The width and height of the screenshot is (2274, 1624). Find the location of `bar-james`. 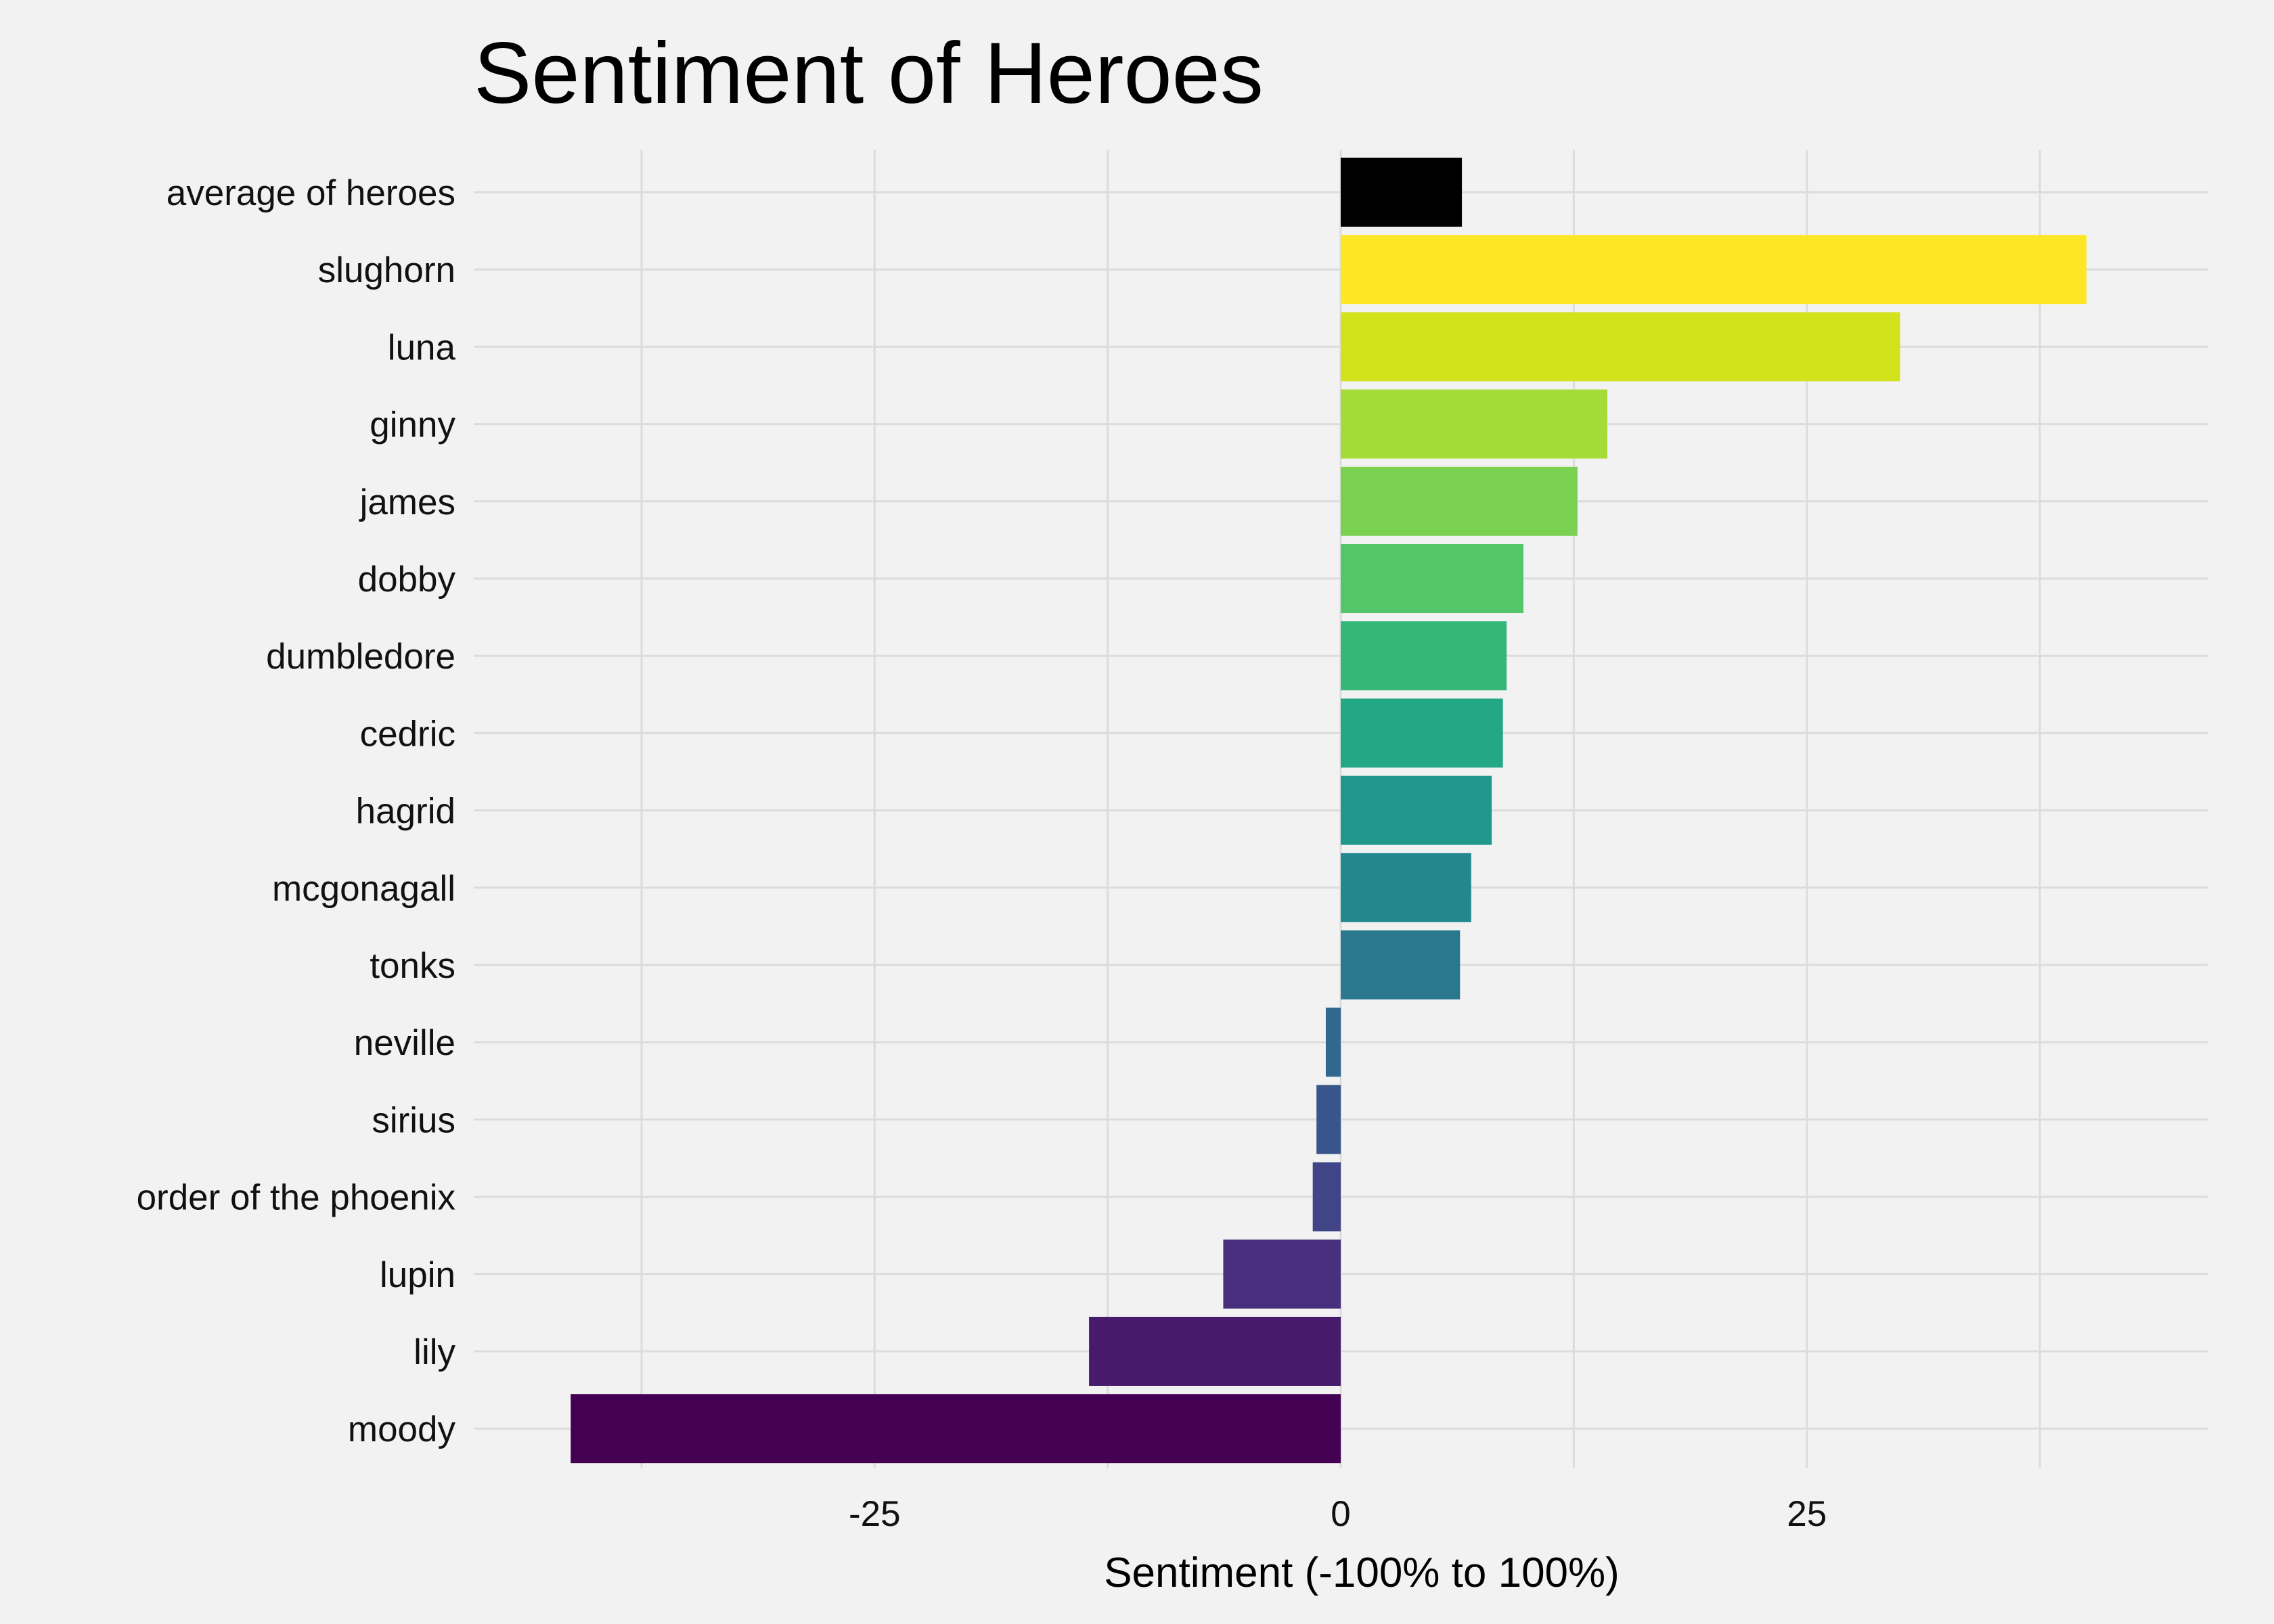

bar-james is located at coordinates (1459, 501).